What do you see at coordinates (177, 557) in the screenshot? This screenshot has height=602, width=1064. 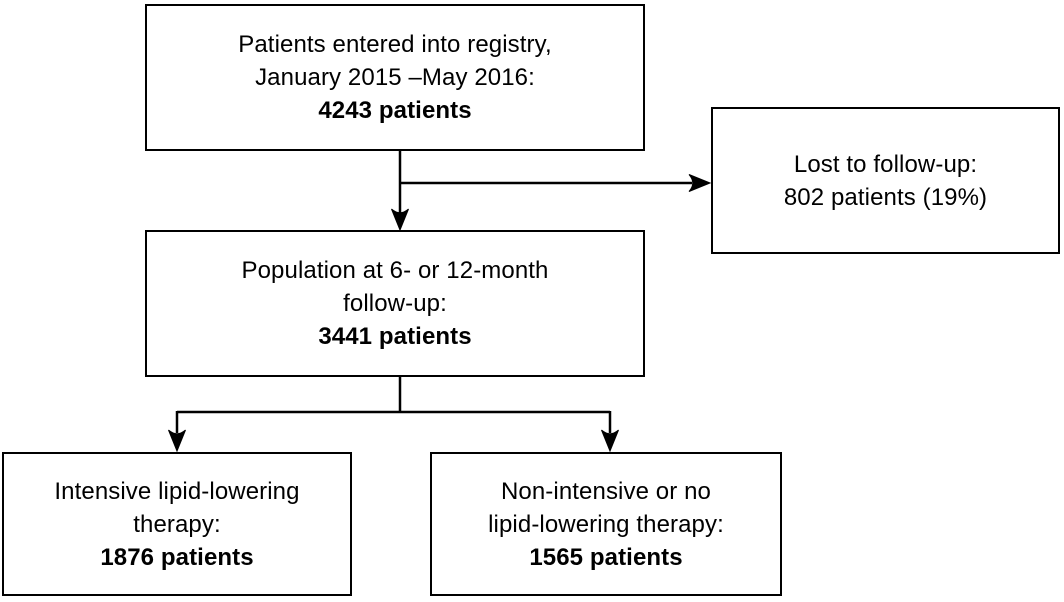 I see `intensive-count: 1876 patients` at bounding box center [177, 557].